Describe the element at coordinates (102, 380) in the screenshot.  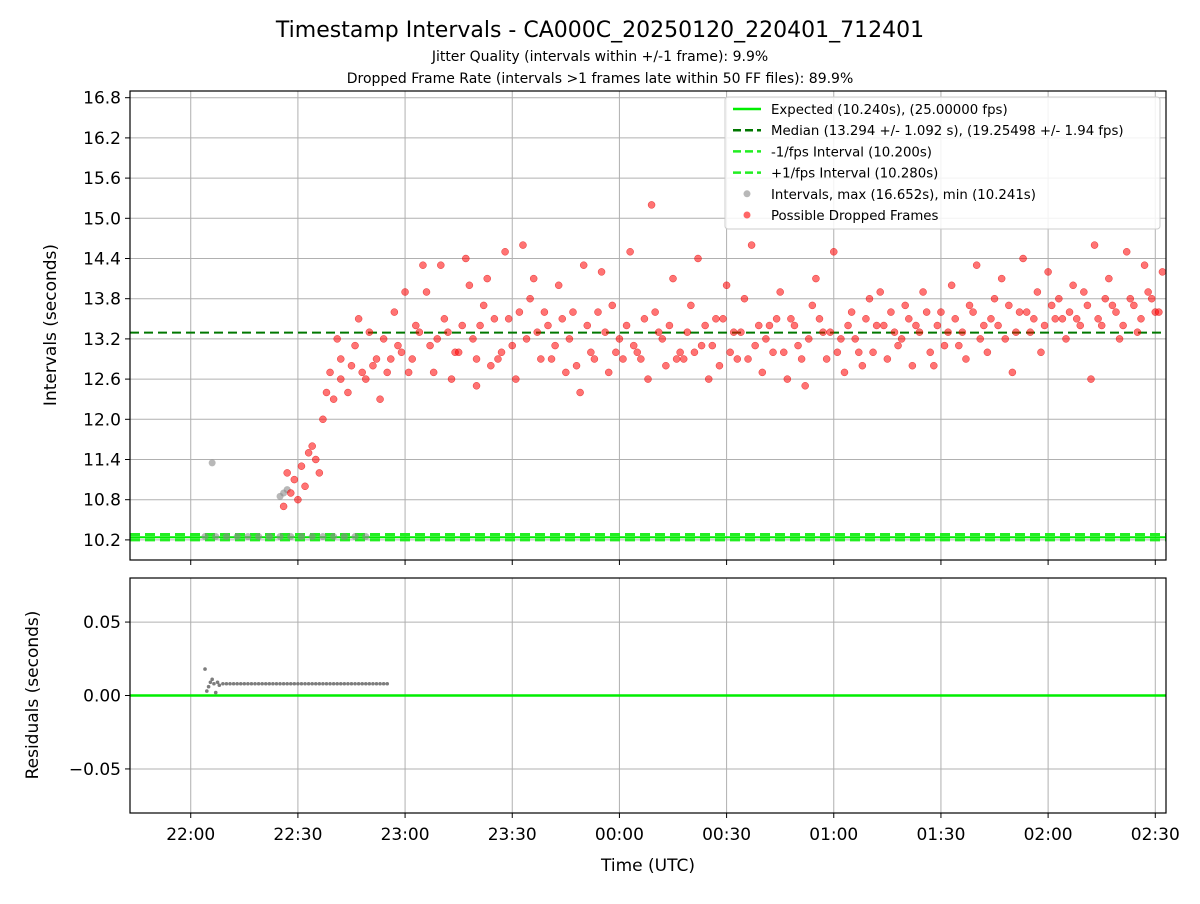
I see `top-ytick-label: 12.6` at that location.